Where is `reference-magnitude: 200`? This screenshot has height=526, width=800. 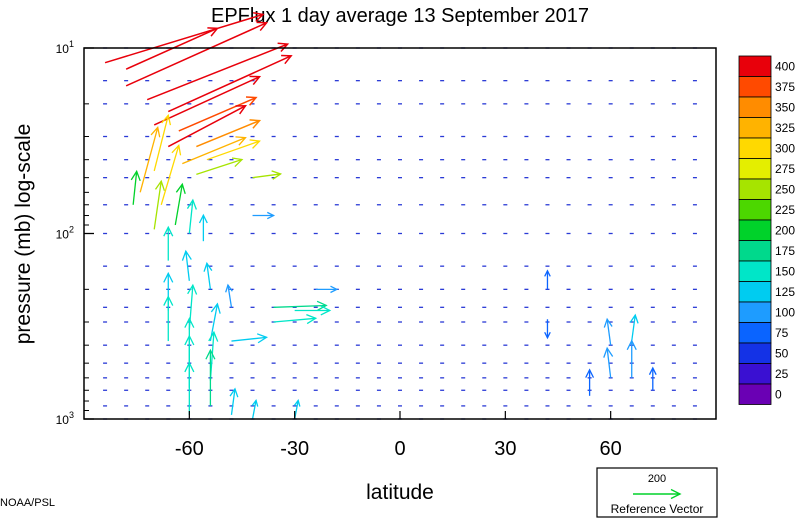 reference-magnitude: 200 is located at coordinates (657, 479).